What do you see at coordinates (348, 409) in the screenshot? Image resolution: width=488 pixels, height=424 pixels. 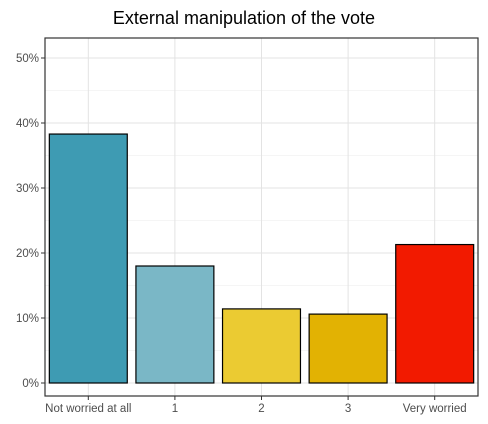 I see `x-tick-label: 3` at bounding box center [348, 409].